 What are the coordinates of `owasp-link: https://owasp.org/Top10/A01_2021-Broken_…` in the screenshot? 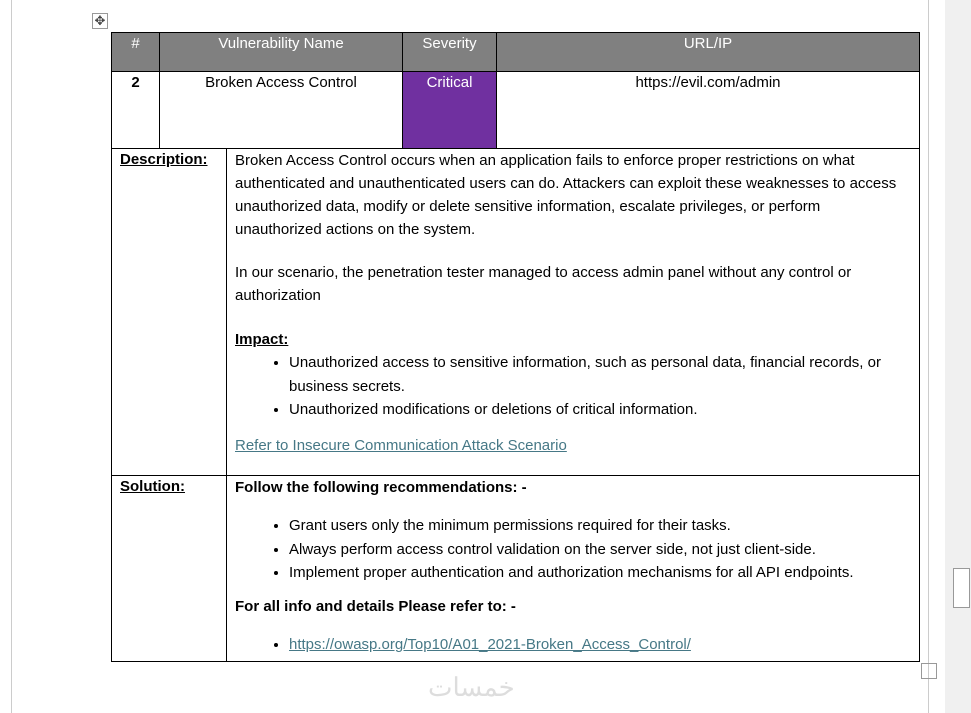 It's located at (490, 644).